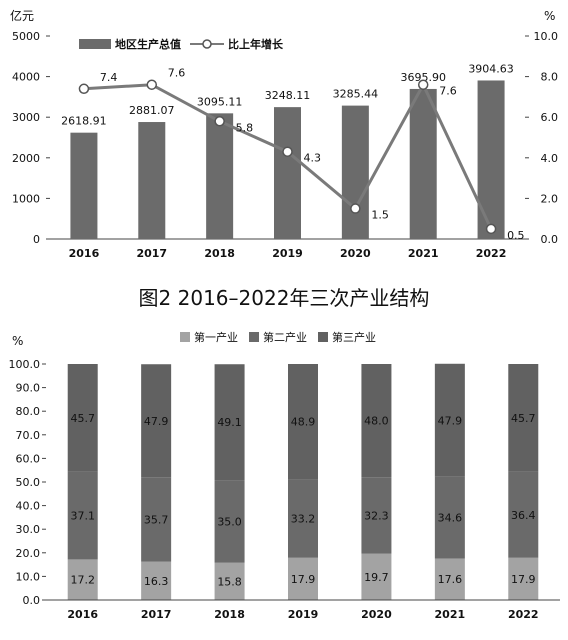 This screenshot has width=568, height=640. I want to click on legend-swatch-primary, so click(185, 337).